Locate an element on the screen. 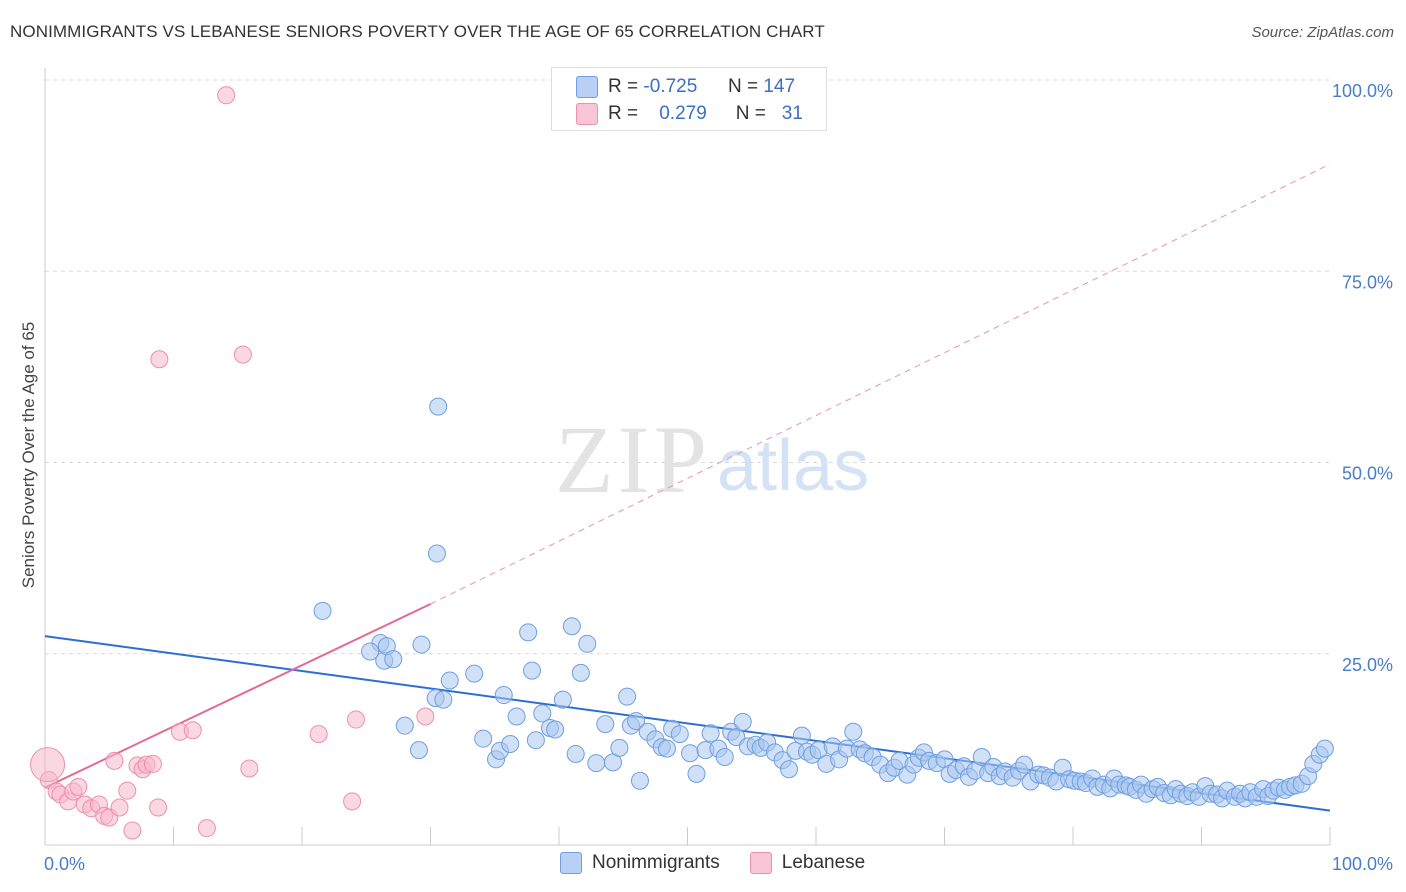  legend-n-value: 147 is located at coordinates (779, 86).